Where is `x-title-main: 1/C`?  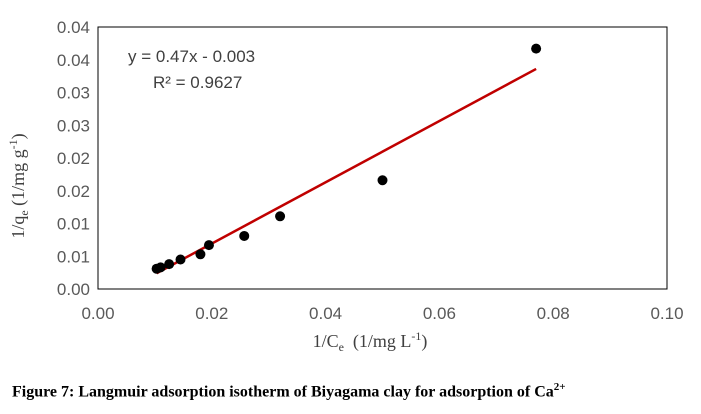 x-title-main: 1/C is located at coordinates (326, 341).